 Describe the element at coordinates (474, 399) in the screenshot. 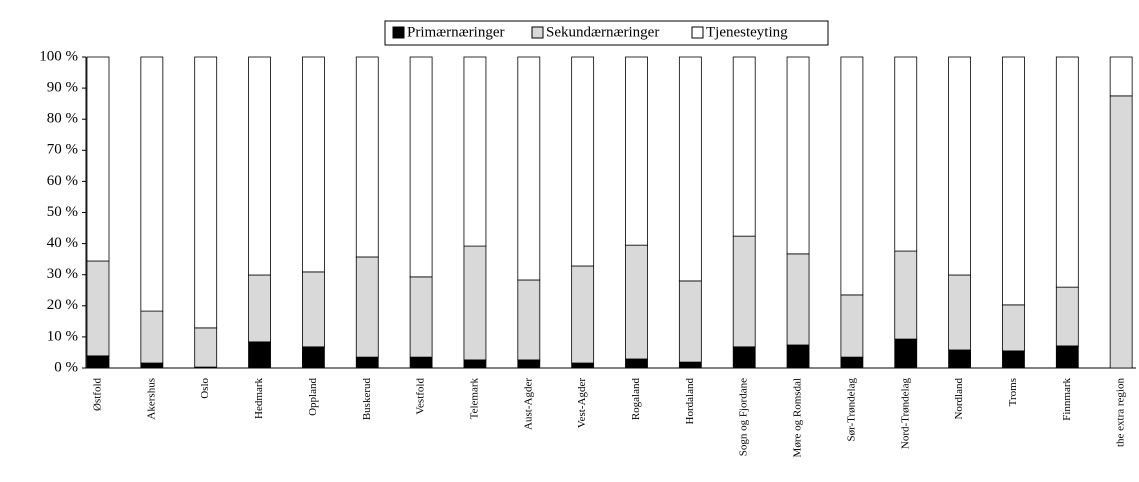

I see `x-tick-label: Telemark` at that location.